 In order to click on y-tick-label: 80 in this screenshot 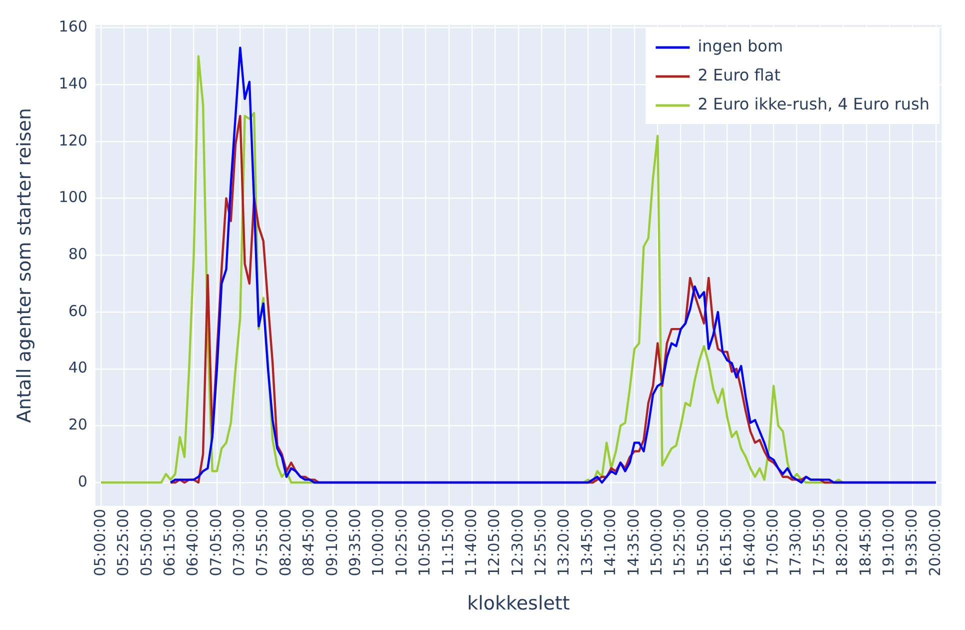, I will do `click(78, 254)`.